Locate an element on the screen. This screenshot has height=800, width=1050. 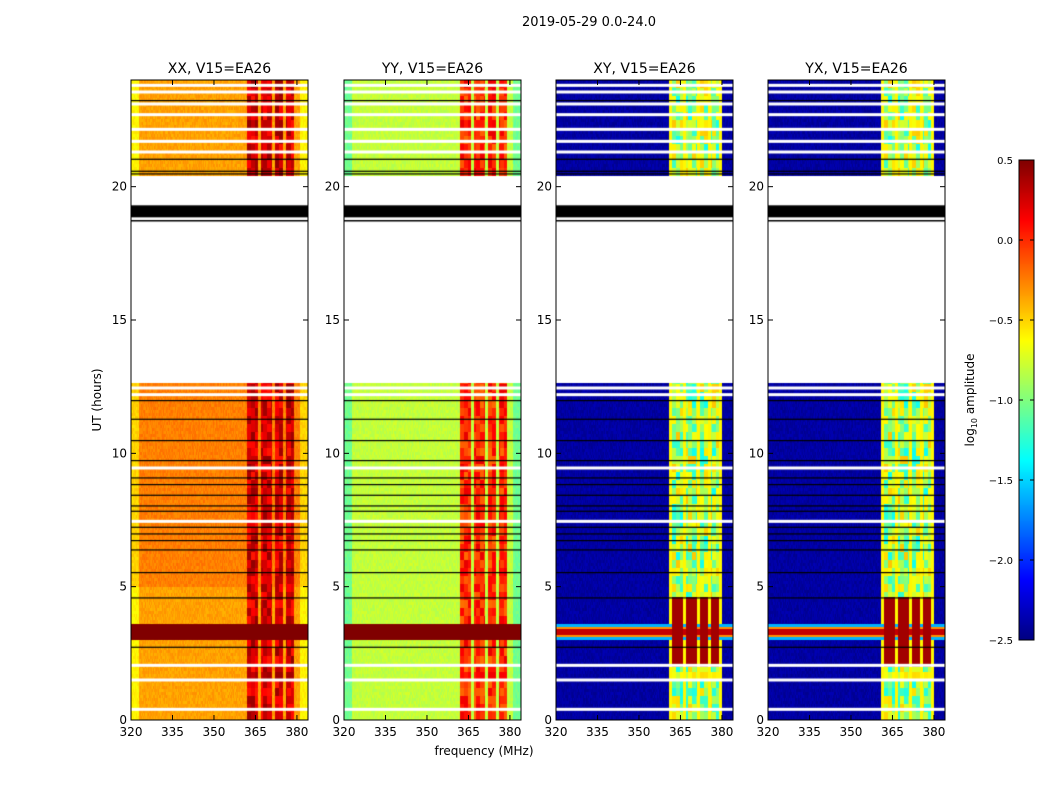
panel-title: YY, V15=EA26 is located at coordinates (432, 69).